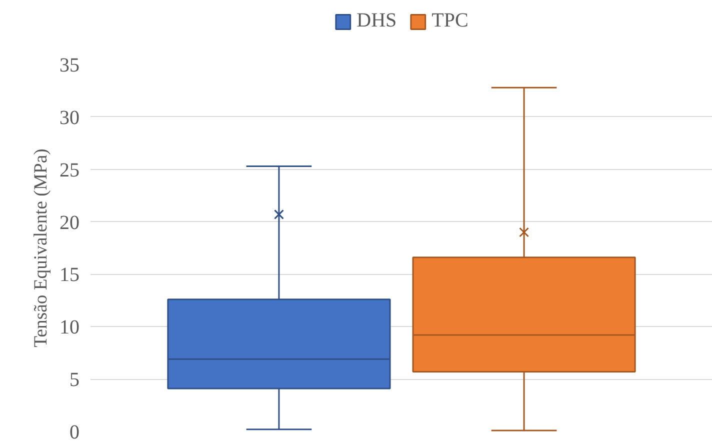  What do you see at coordinates (376, 21) in the screenshot?
I see `legend-label: DHS` at bounding box center [376, 21].